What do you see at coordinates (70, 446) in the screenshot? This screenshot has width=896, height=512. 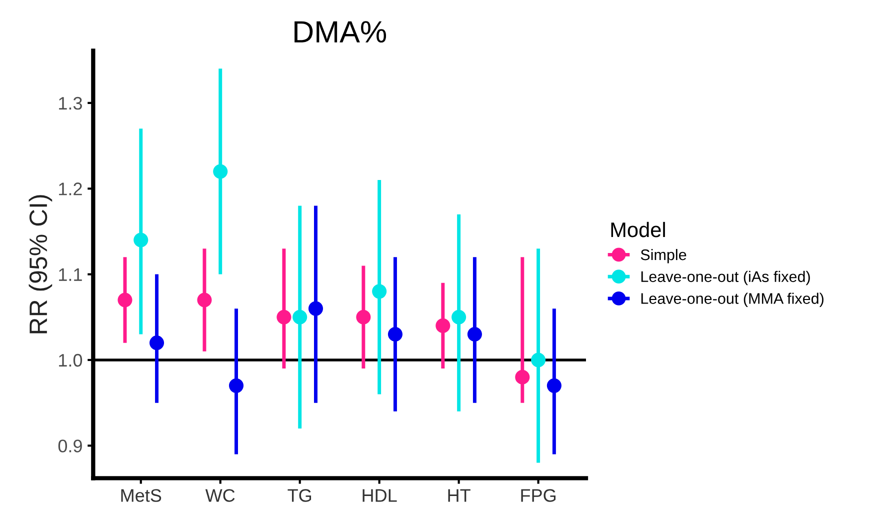 I see `y-tick-label: 0.9` at bounding box center [70, 446].